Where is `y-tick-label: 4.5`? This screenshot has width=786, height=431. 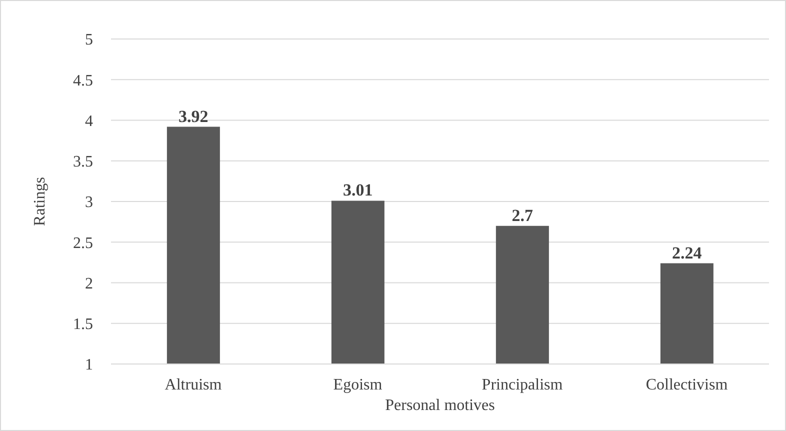
y-tick-label: 4.5 is located at coordinates (83, 81).